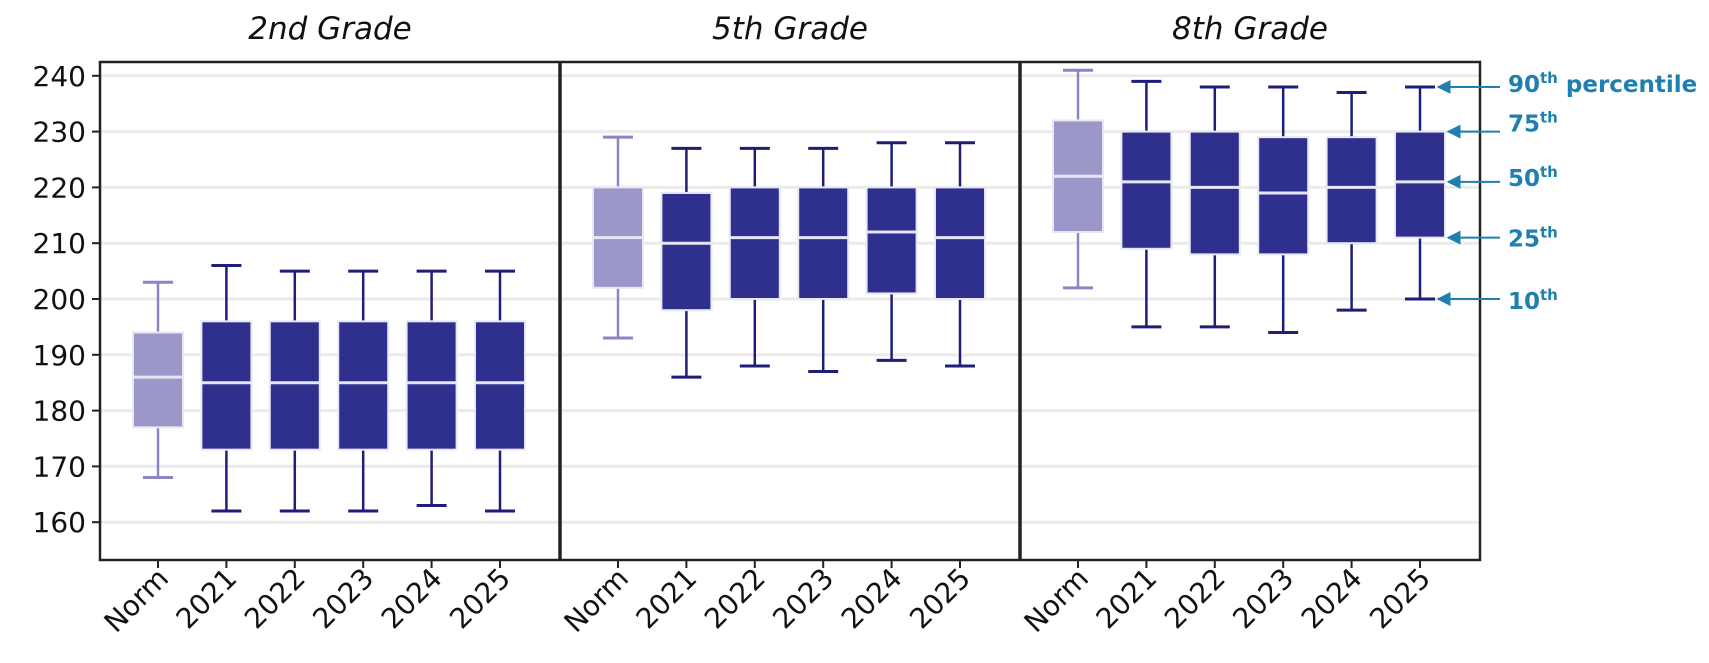 The width and height of the screenshot is (1709, 663). I want to click on y-tick-label: 180, so click(59, 411).